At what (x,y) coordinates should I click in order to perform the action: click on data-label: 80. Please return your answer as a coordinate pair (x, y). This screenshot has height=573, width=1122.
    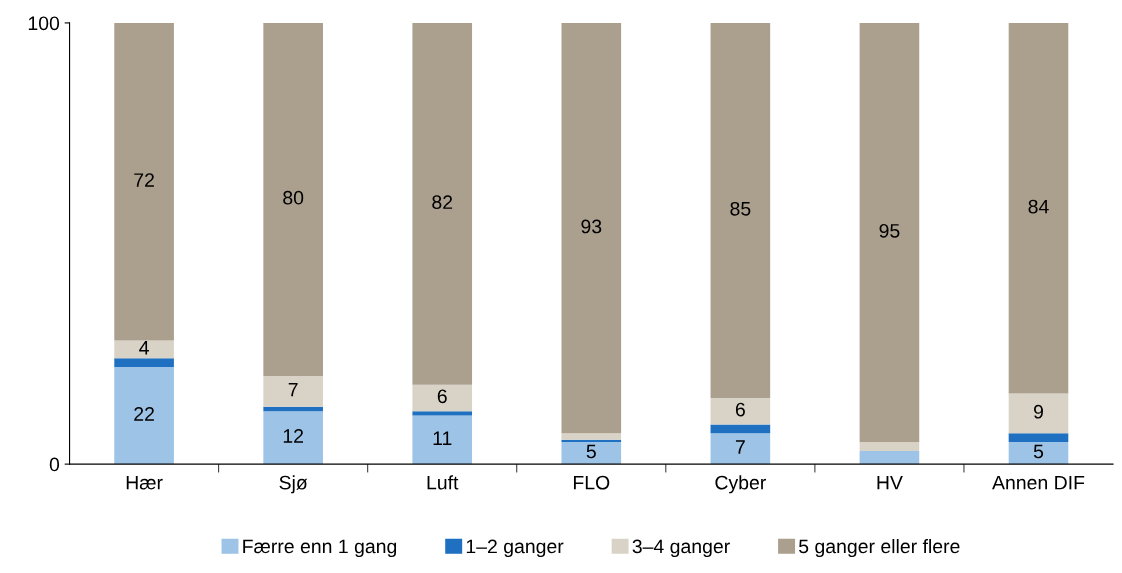
    Looking at the image, I should click on (293, 197).